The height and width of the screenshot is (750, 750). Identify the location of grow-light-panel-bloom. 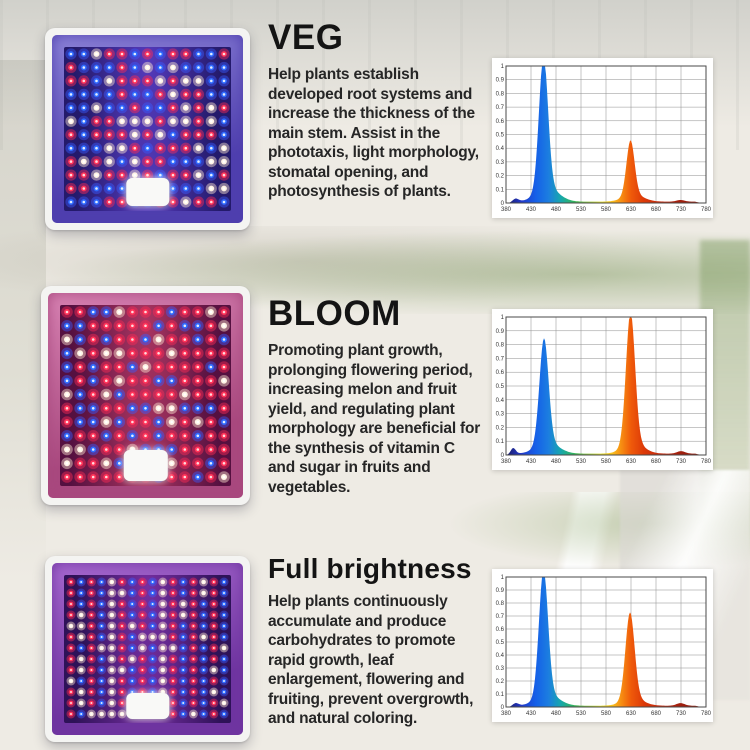
(145, 395).